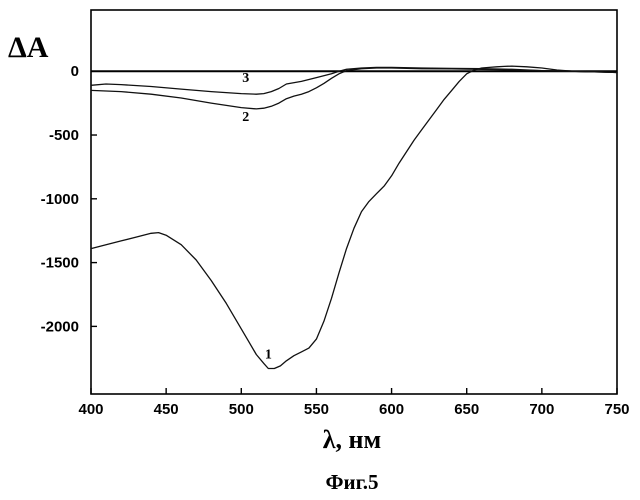 Image resolution: width=640 pixels, height=500 pixels. I want to click on x-tick-label: 400, so click(90, 409).